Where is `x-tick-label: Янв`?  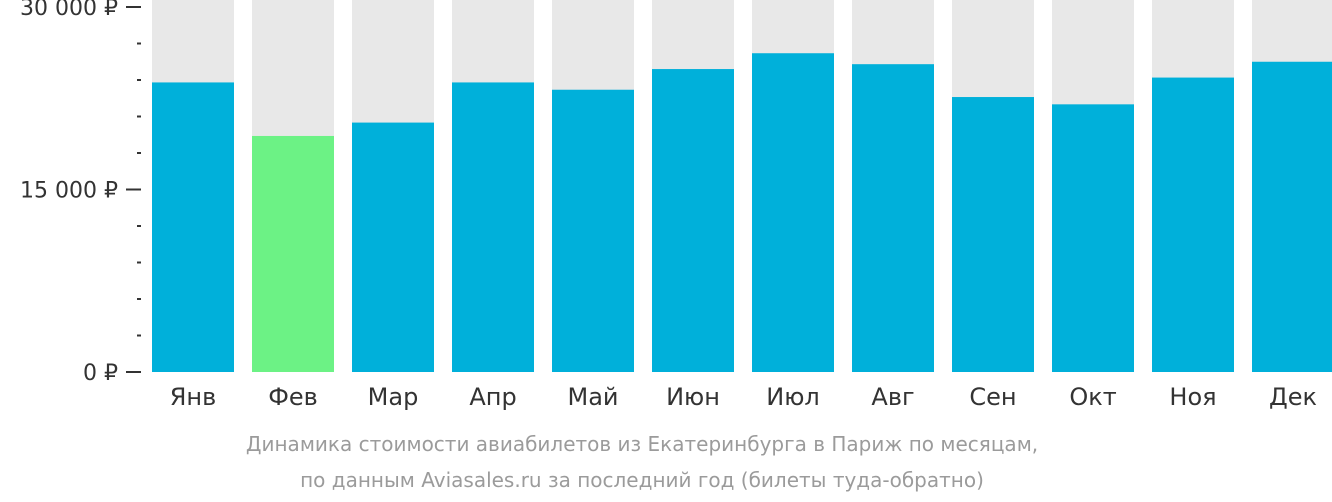 x-tick-label: Янв is located at coordinates (193, 397).